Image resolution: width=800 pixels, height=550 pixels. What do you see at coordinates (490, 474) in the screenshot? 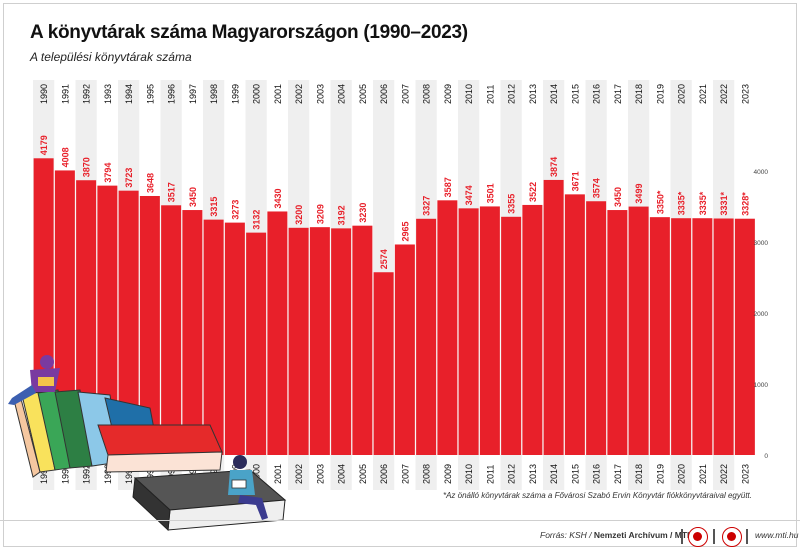
I see `year-label-bottom: 2011` at bounding box center [490, 474].